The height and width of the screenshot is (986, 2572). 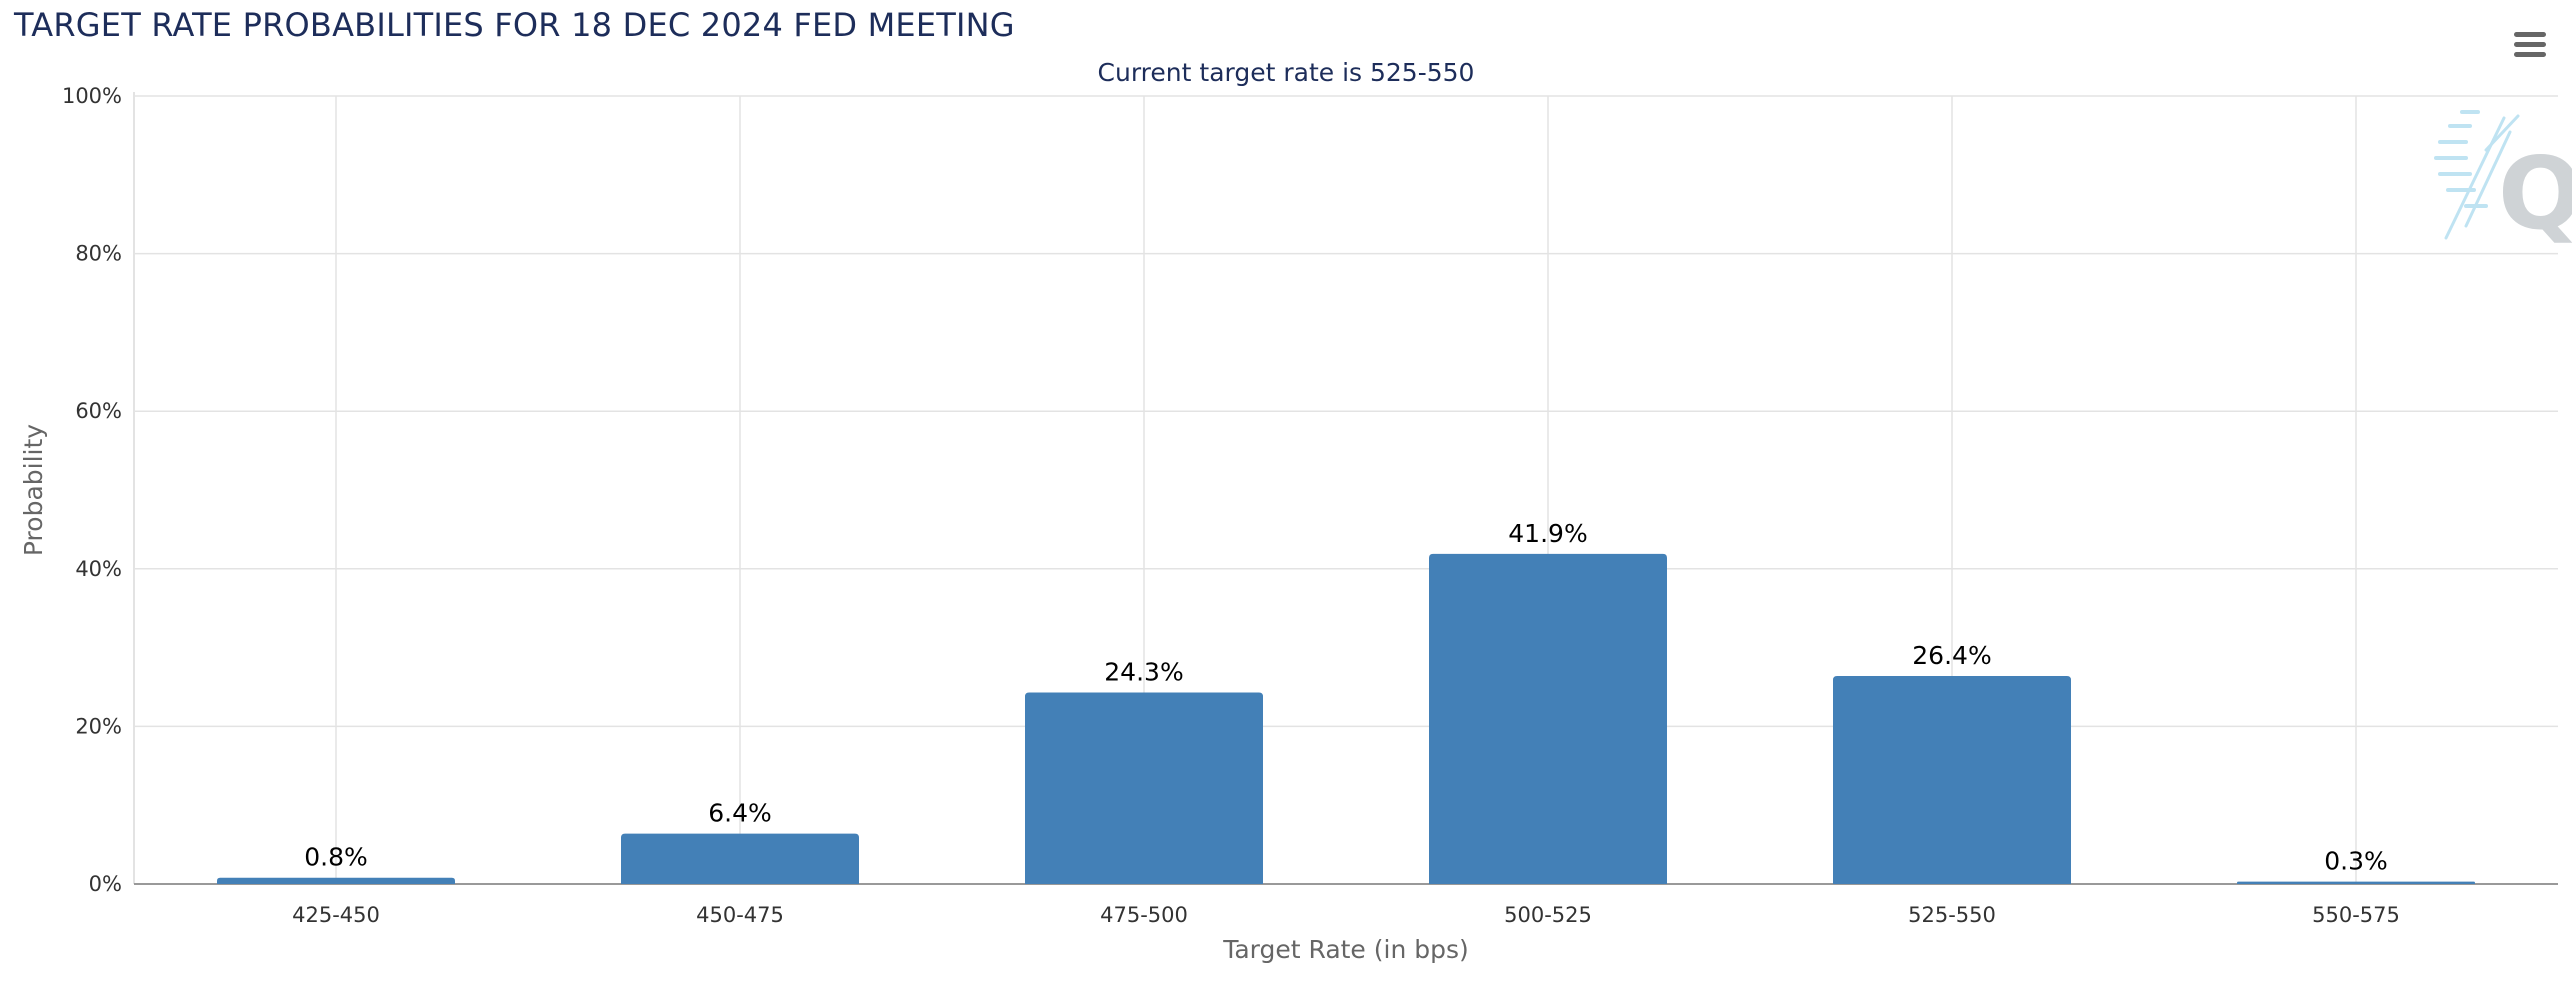 What do you see at coordinates (336, 857) in the screenshot?
I see `data-label: 0.8%` at bounding box center [336, 857].